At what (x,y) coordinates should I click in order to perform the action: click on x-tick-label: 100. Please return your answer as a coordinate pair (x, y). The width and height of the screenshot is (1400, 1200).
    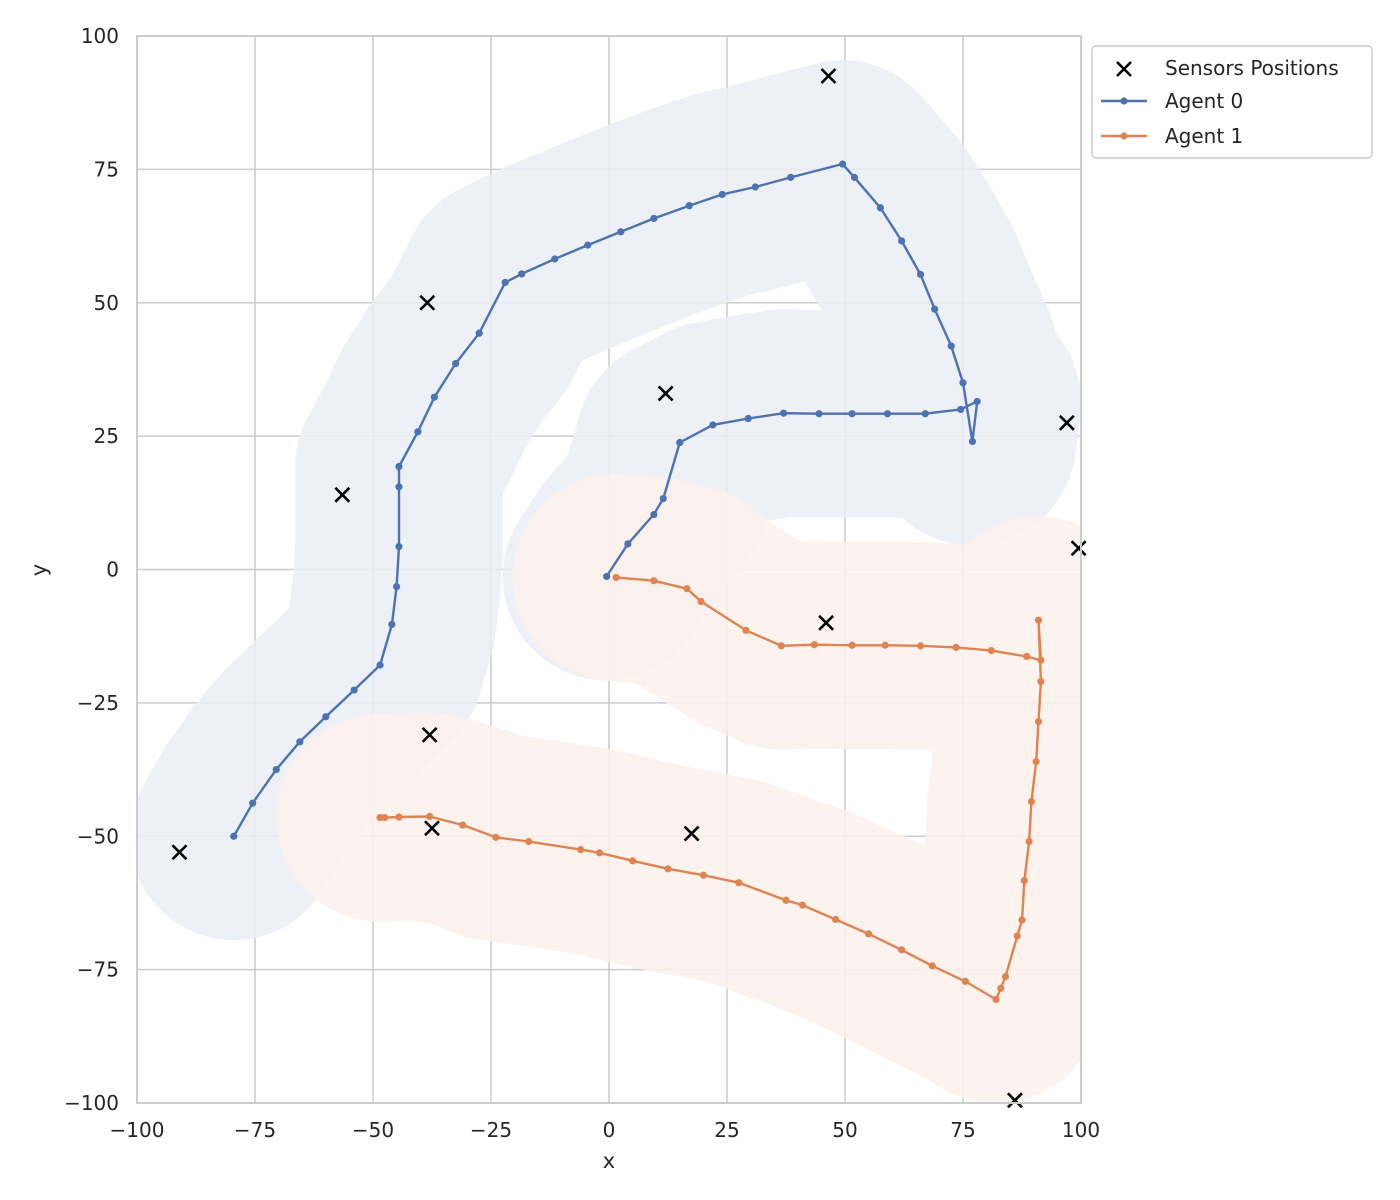
    Looking at the image, I should click on (1081, 1130).